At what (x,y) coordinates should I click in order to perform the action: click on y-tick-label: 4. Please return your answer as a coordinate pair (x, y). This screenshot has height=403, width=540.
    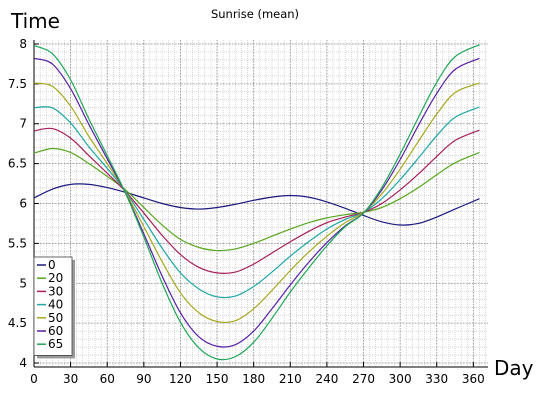
    Looking at the image, I should click on (23, 363).